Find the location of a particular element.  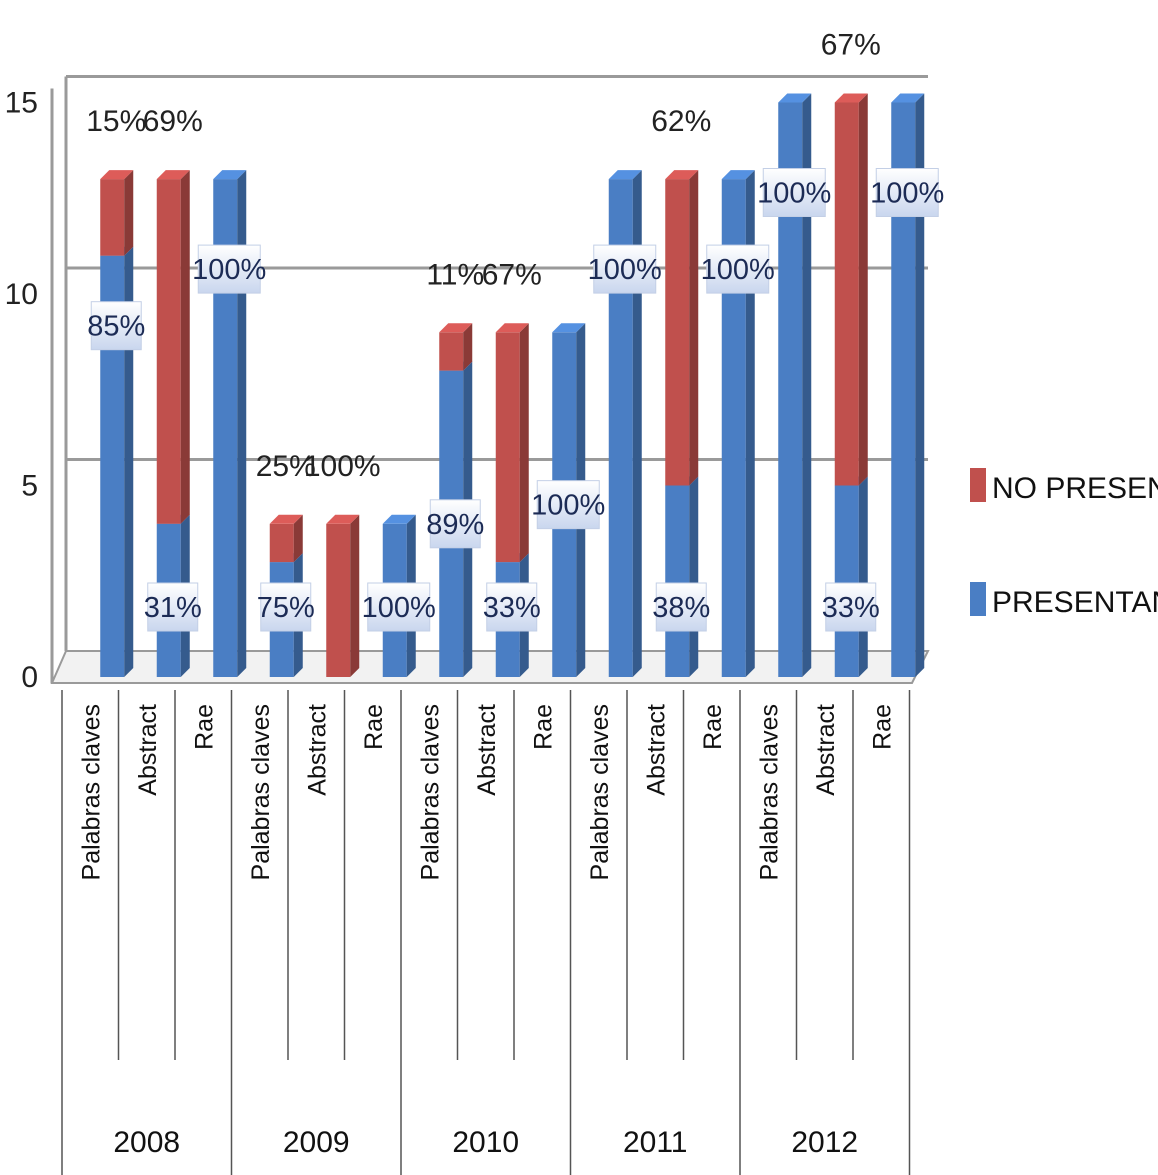

data-label-no-presentan: 11% is located at coordinates (455, 274).